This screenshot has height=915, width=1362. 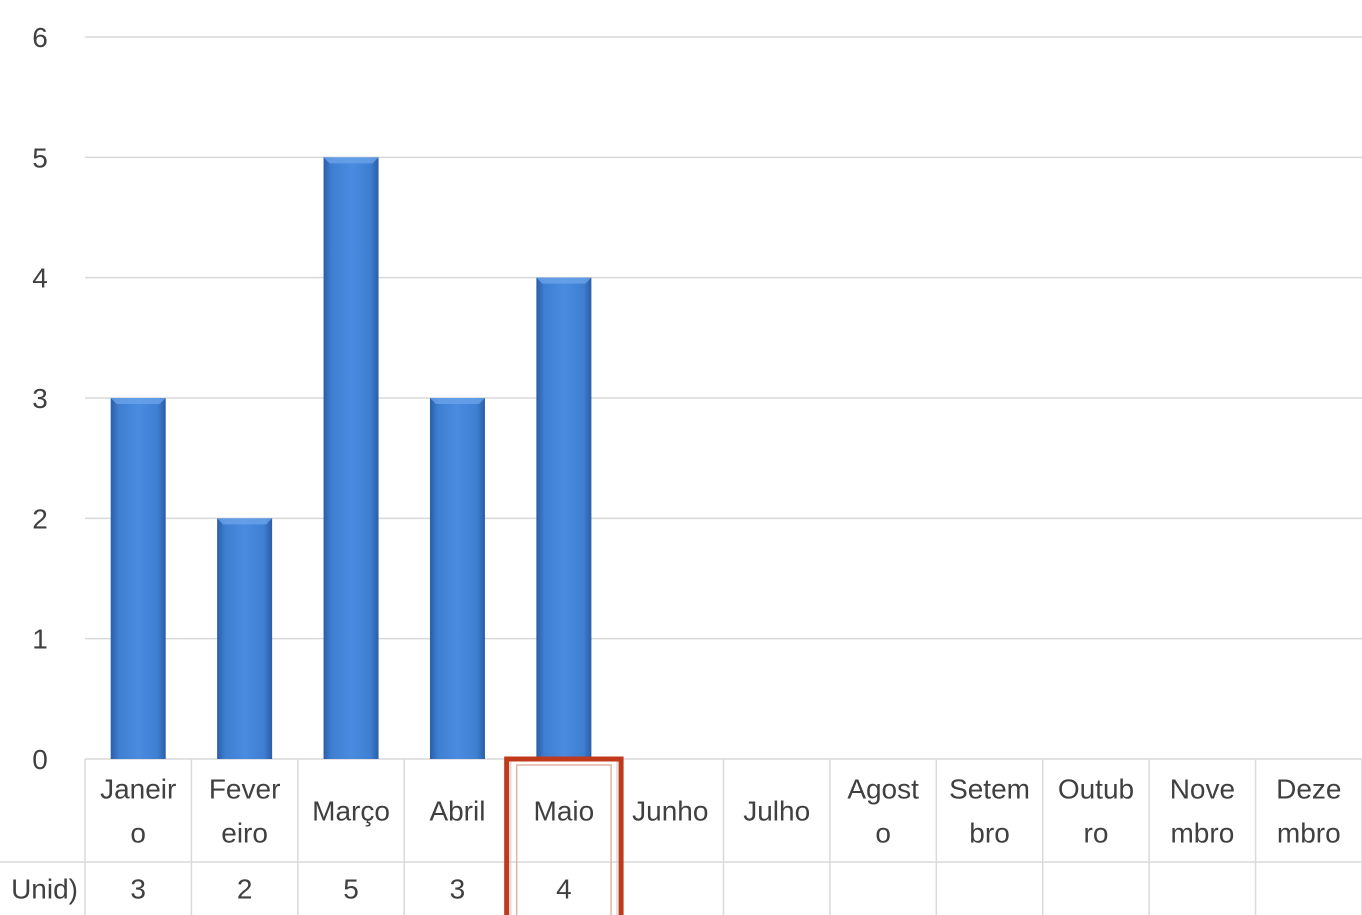 I want to click on y-tick-label: 4, so click(x=40, y=278).